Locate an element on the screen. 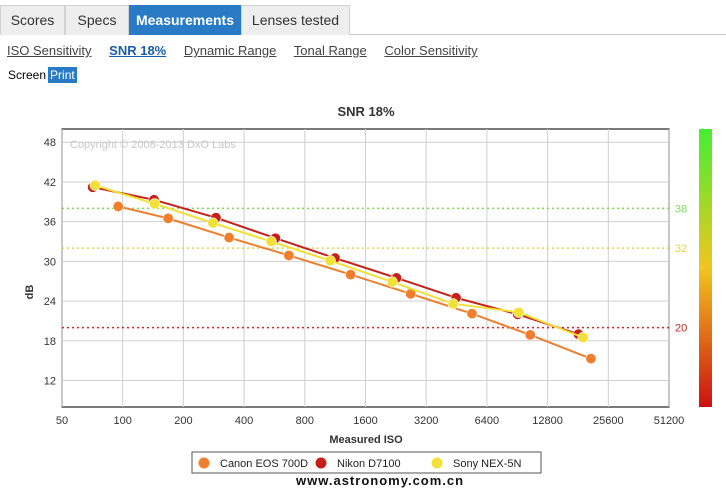 Image resolution: width=726 pixels, height=492 pixels. x-tick-label: 50 is located at coordinates (62, 421).